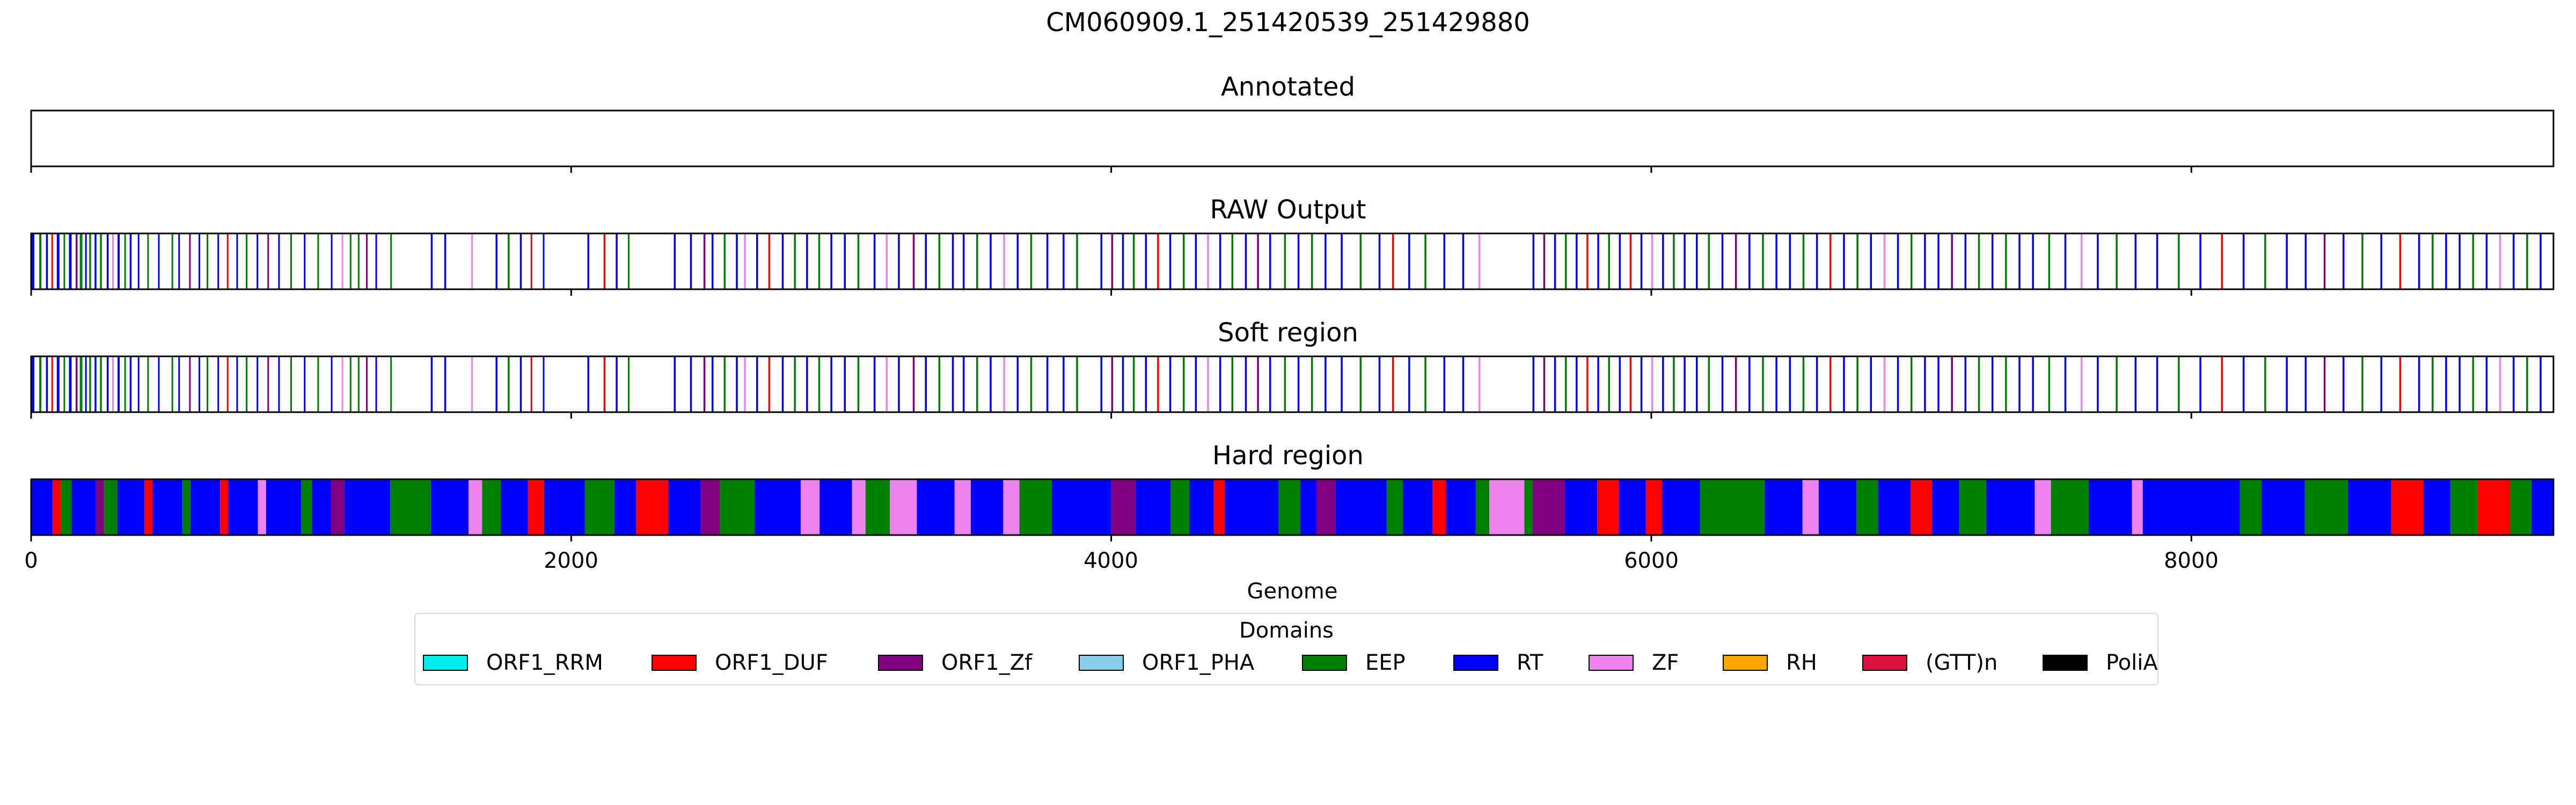  What do you see at coordinates (1286, 384) in the screenshot?
I see `panel-segments-soft-region` at bounding box center [1286, 384].